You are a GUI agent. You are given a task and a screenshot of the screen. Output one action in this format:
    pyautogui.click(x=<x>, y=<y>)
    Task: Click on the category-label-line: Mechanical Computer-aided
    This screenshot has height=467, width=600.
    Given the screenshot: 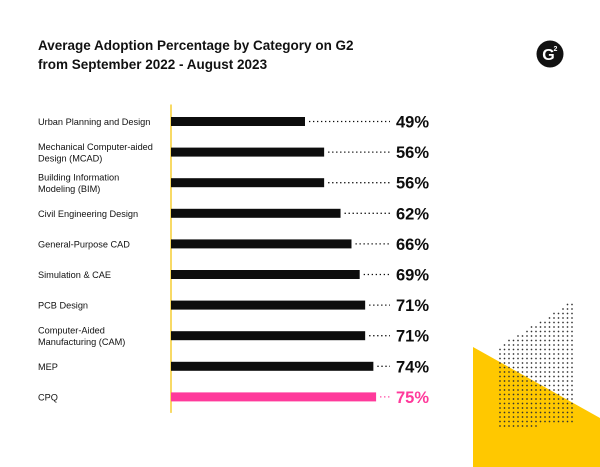 What is the action you would take?
    pyautogui.click(x=95, y=147)
    